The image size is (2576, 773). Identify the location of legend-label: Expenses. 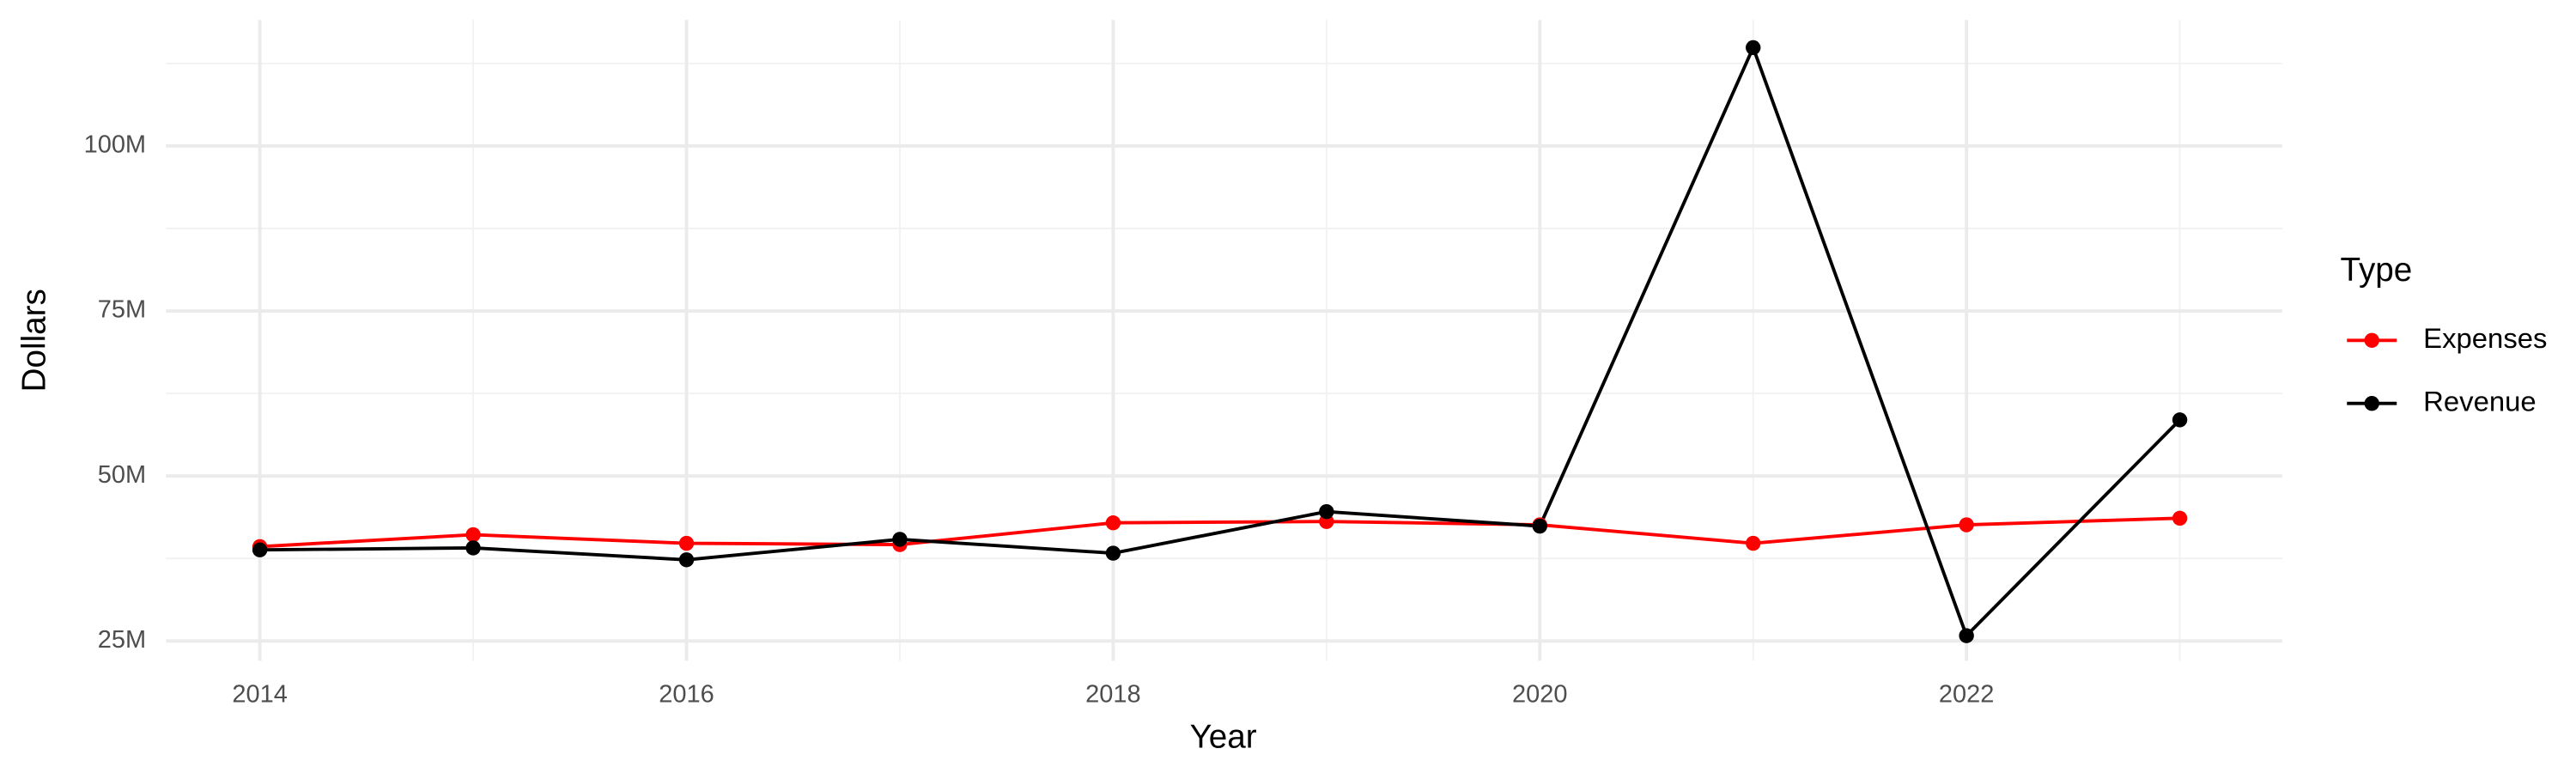
(2485, 338).